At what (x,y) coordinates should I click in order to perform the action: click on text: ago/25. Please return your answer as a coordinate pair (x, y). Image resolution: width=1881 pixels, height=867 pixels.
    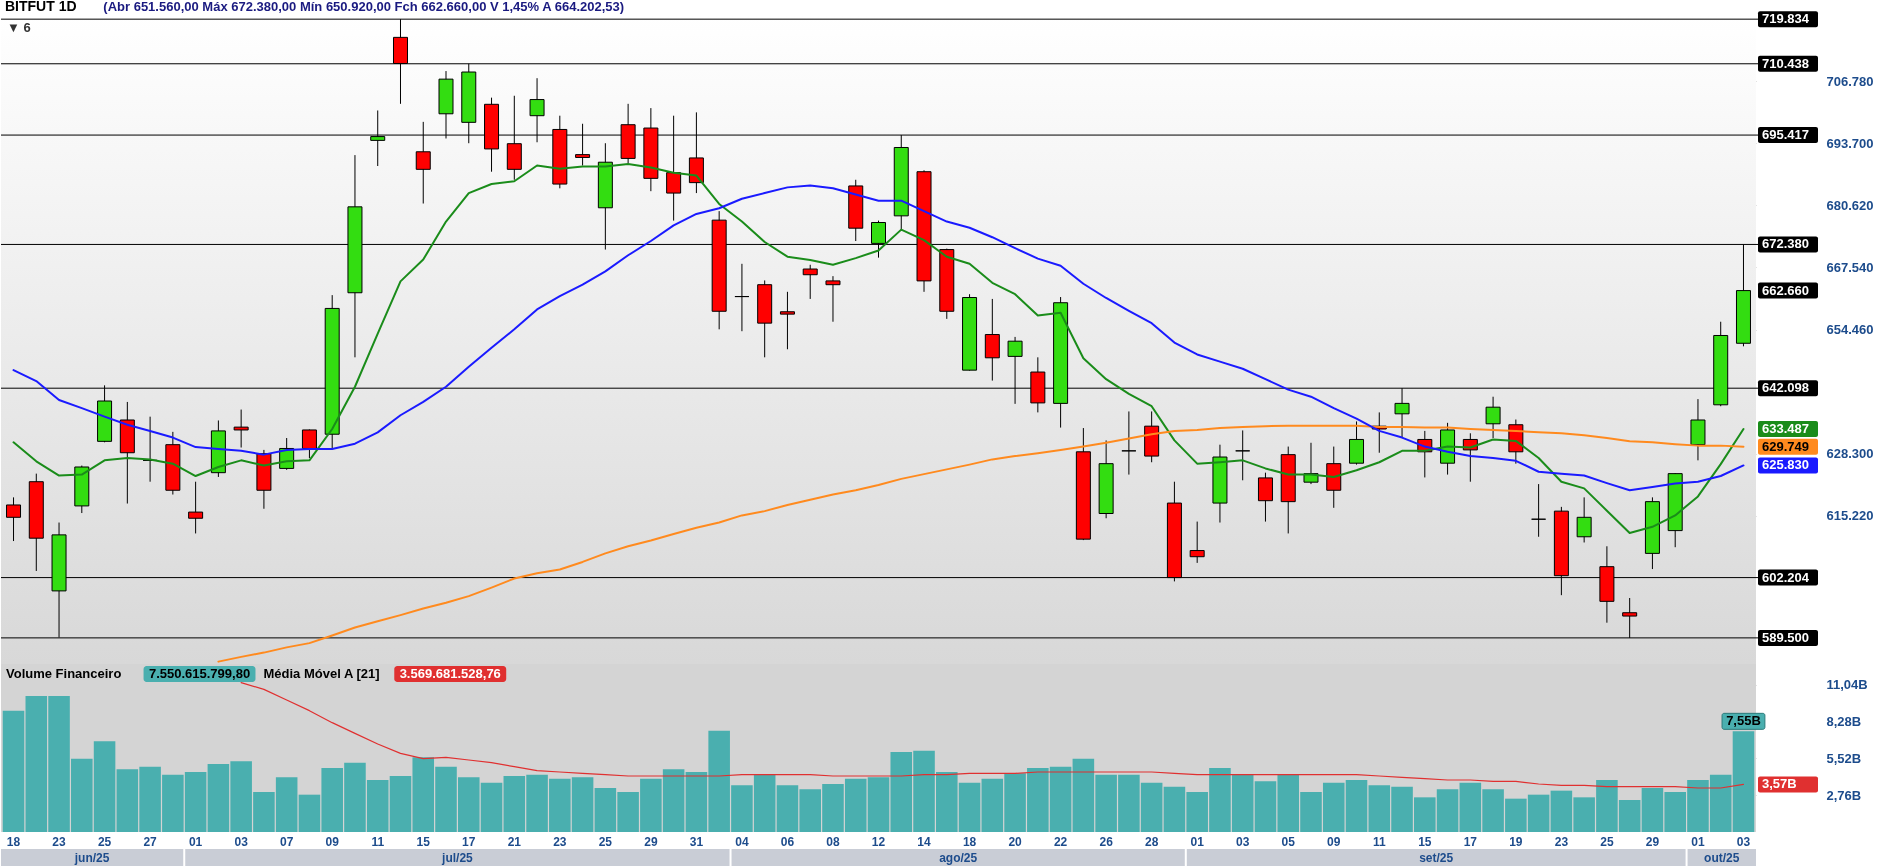
    Looking at the image, I should click on (958, 857).